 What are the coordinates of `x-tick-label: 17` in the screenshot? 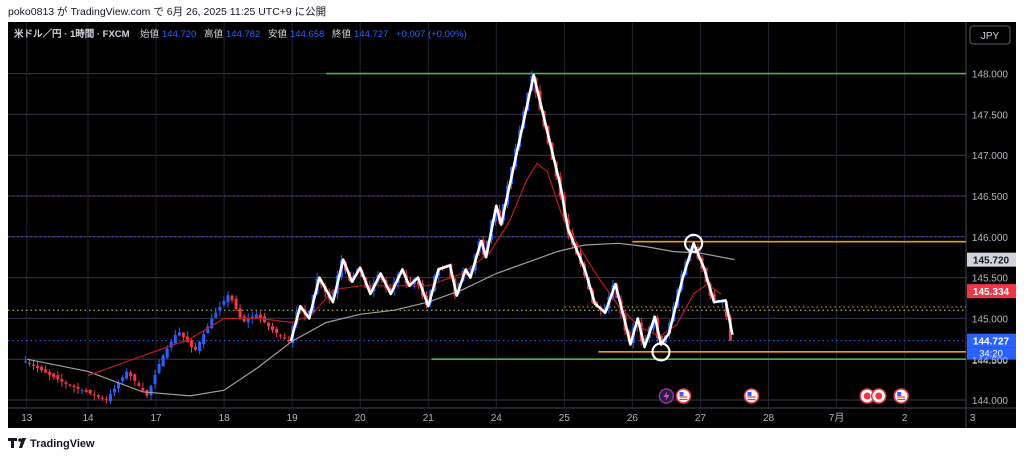 It's located at (156, 418).